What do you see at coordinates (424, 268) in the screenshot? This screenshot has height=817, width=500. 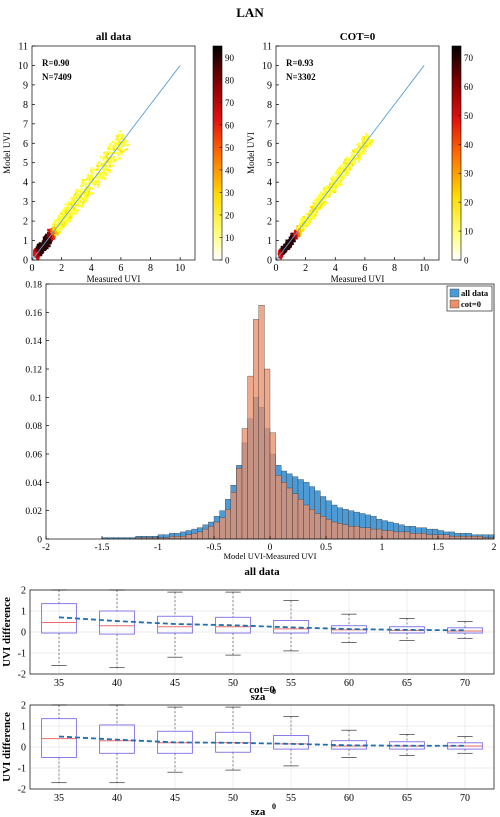 I see `x-tick-label: 10` at bounding box center [424, 268].